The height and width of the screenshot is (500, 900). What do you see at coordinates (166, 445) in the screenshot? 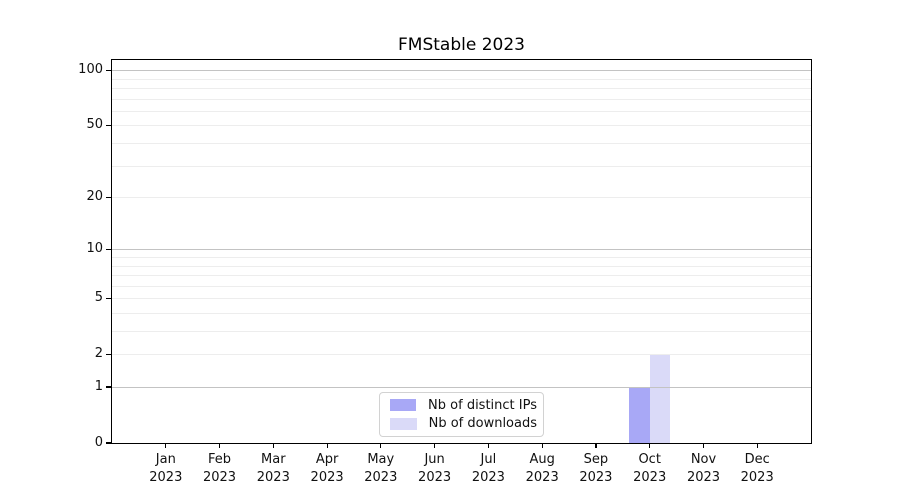
I see `x-tick-jan` at bounding box center [166, 445].